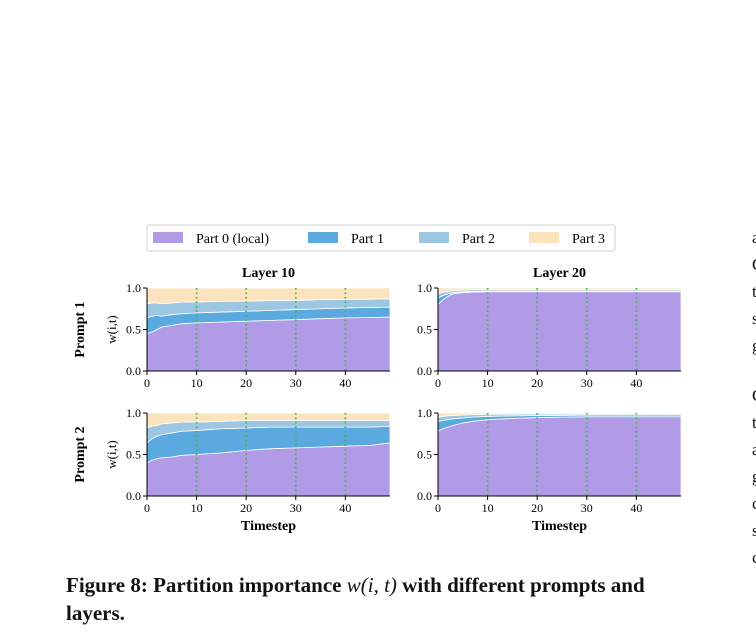 The width and height of the screenshot is (756, 636). What do you see at coordinates (355, 599) in the screenshot?
I see `caption-suffix: with different prompts and layers.` at bounding box center [355, 599].